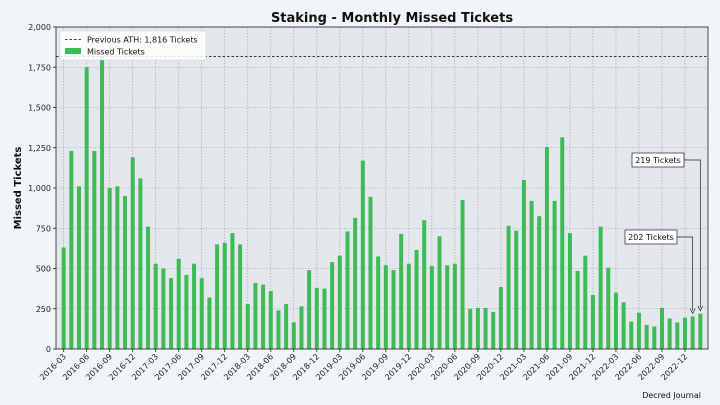 The image size is (720, 405). I want to click on y-tick-label: 1,000, so click(39, 188).